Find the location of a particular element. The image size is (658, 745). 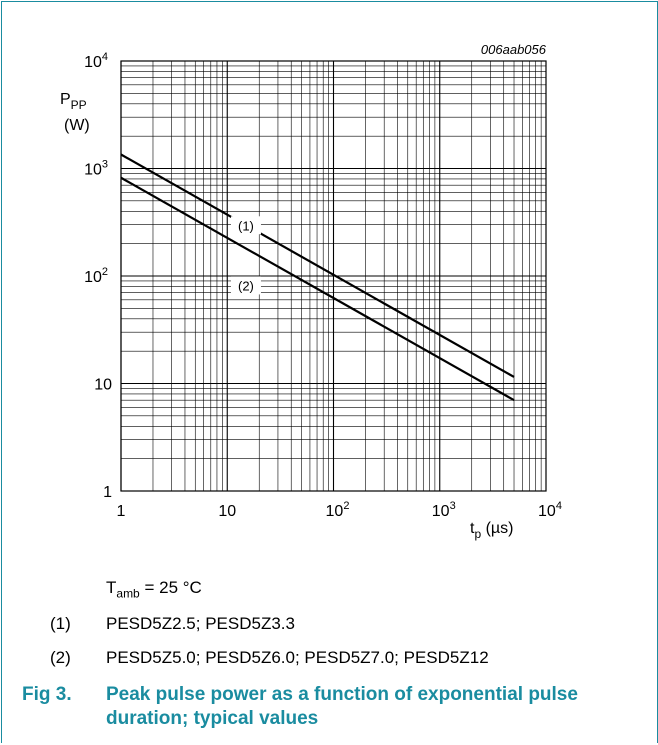

y-tick-label: 1 is located at coordinates (107, 492).